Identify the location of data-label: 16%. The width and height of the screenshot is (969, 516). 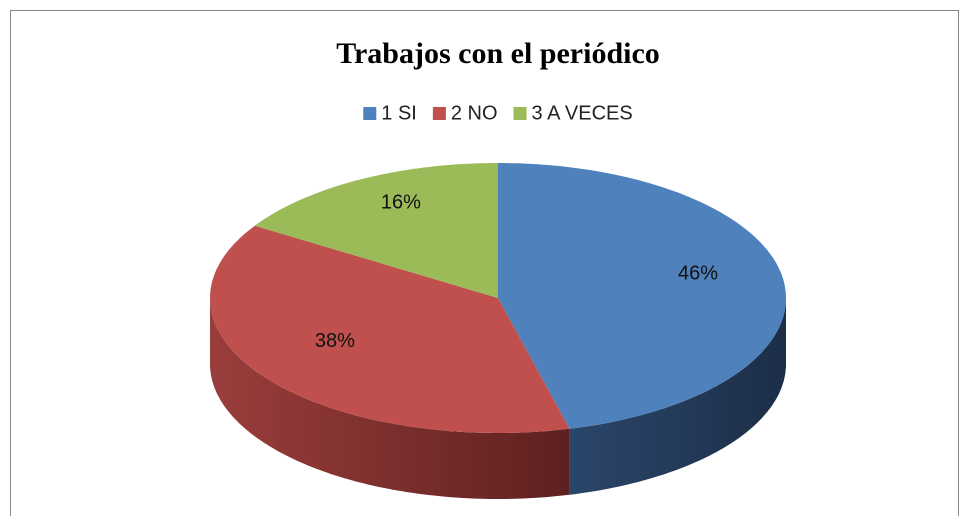
(401, 202).